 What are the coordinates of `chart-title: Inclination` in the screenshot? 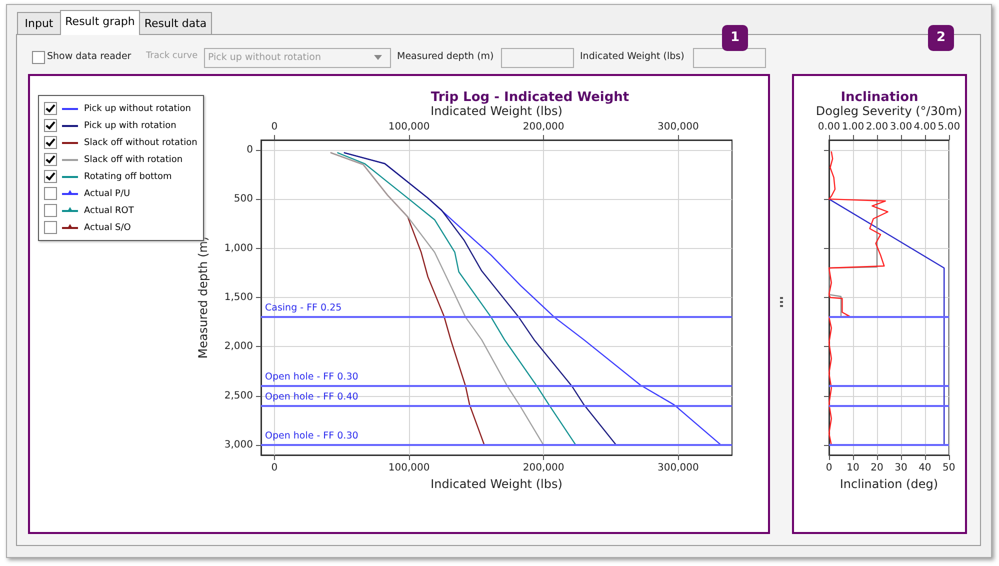 It's located at (879, 97).